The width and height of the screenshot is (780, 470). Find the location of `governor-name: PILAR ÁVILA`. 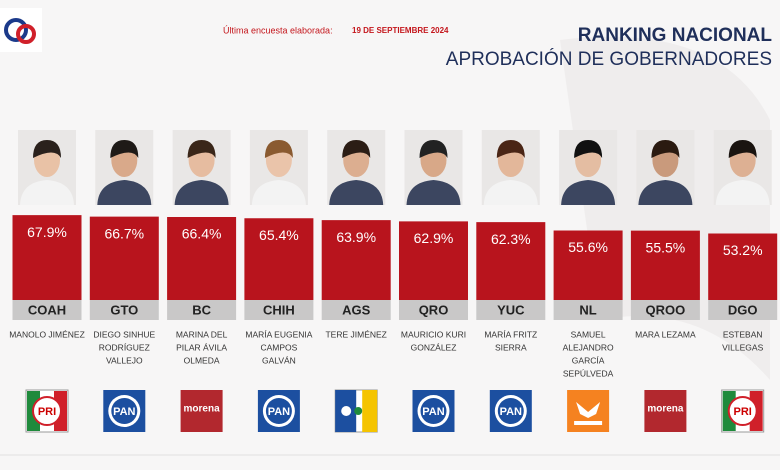

governor-name: PILAR ÁVILA is located at coordinates (201, 347).